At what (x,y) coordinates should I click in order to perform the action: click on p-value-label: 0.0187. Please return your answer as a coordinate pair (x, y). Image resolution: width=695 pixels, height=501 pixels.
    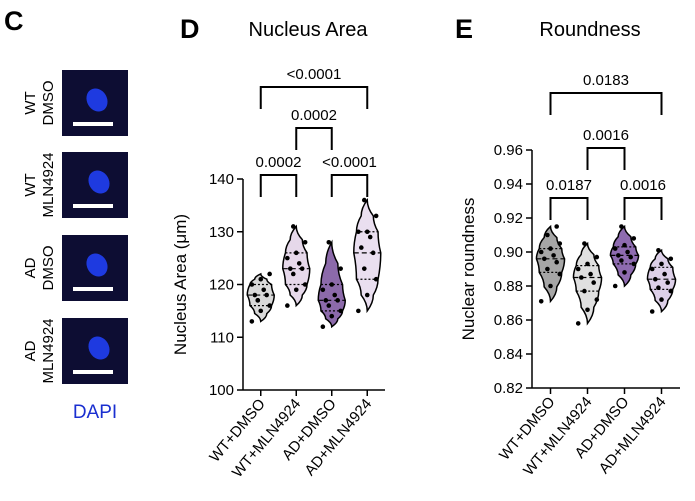
    Looking at the image, I should click on (569, 185).